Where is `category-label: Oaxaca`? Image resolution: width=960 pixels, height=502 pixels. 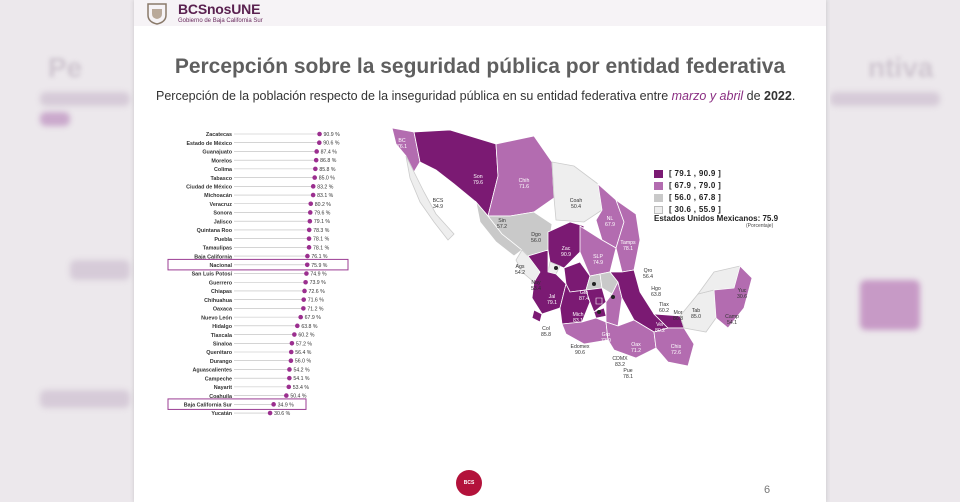 category-label: Oaxaca is located at coordinates (223, 310).